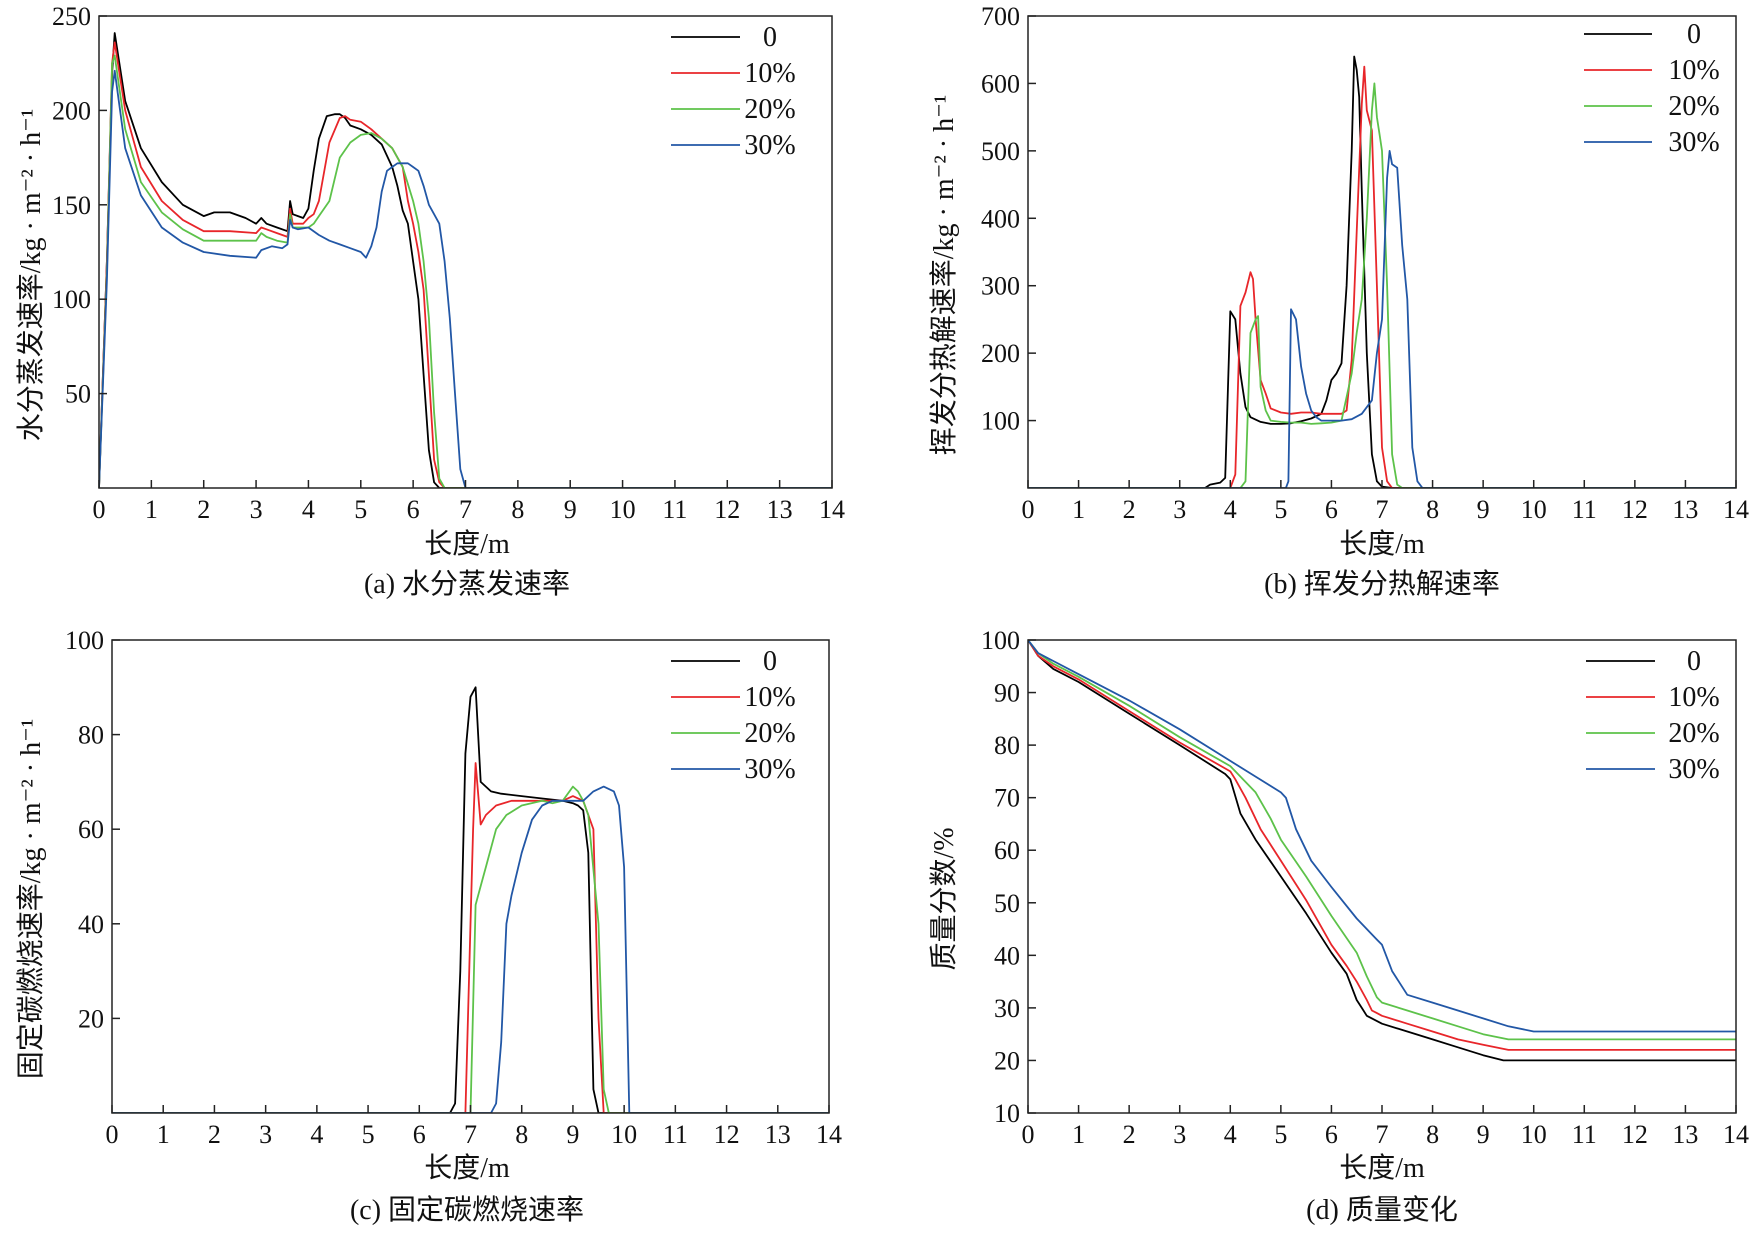 This screenshot has width=1754, height=1235. What do you see at coordinates (1693, 769) in the screenshot?
I see `panel-d-legend-label-3: 30%` at bounding box center [1693, 769].